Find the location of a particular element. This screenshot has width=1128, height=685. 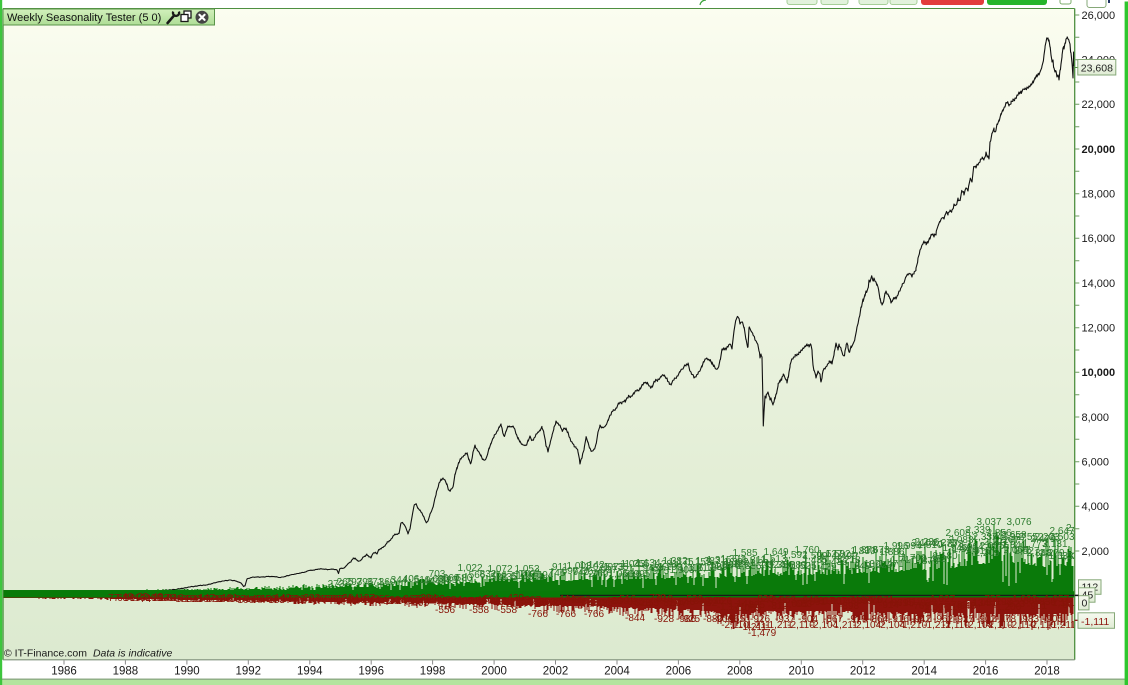

svg-text: 1,700 is located at coordinates (913, 558).